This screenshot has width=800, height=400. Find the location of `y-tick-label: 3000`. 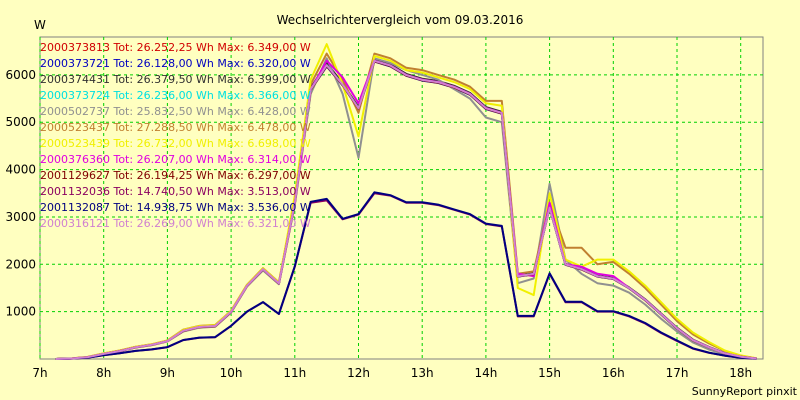

y-tick-label: 3000 is located at coordinates (20, 217).